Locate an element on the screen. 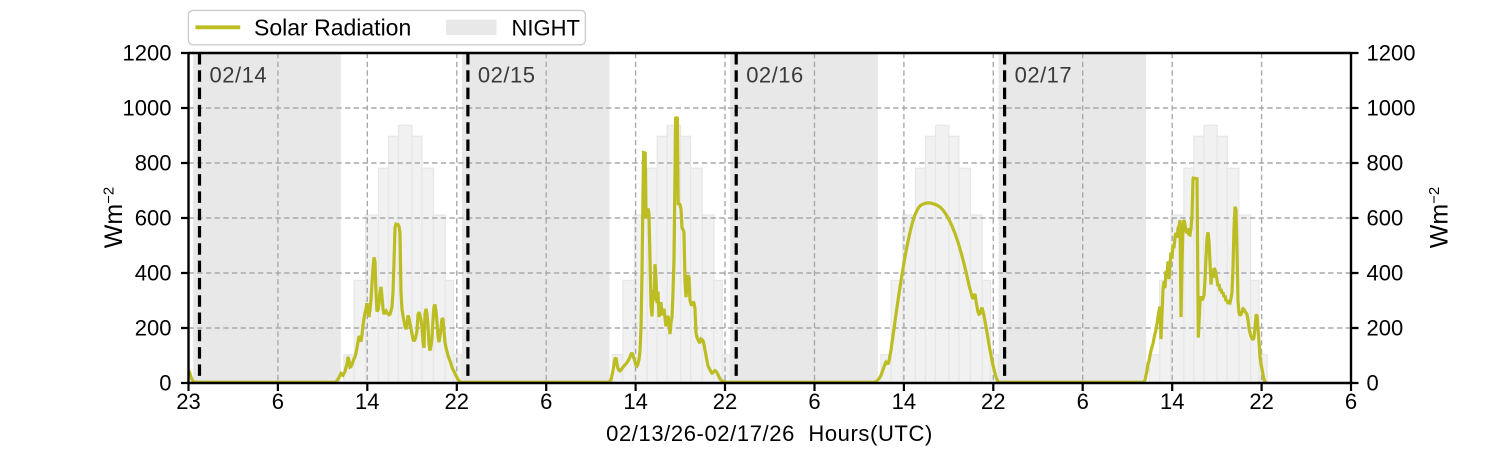 The image size is (1500, 450). svg-text: Solar Radiation is located at coordinates (332, 28).